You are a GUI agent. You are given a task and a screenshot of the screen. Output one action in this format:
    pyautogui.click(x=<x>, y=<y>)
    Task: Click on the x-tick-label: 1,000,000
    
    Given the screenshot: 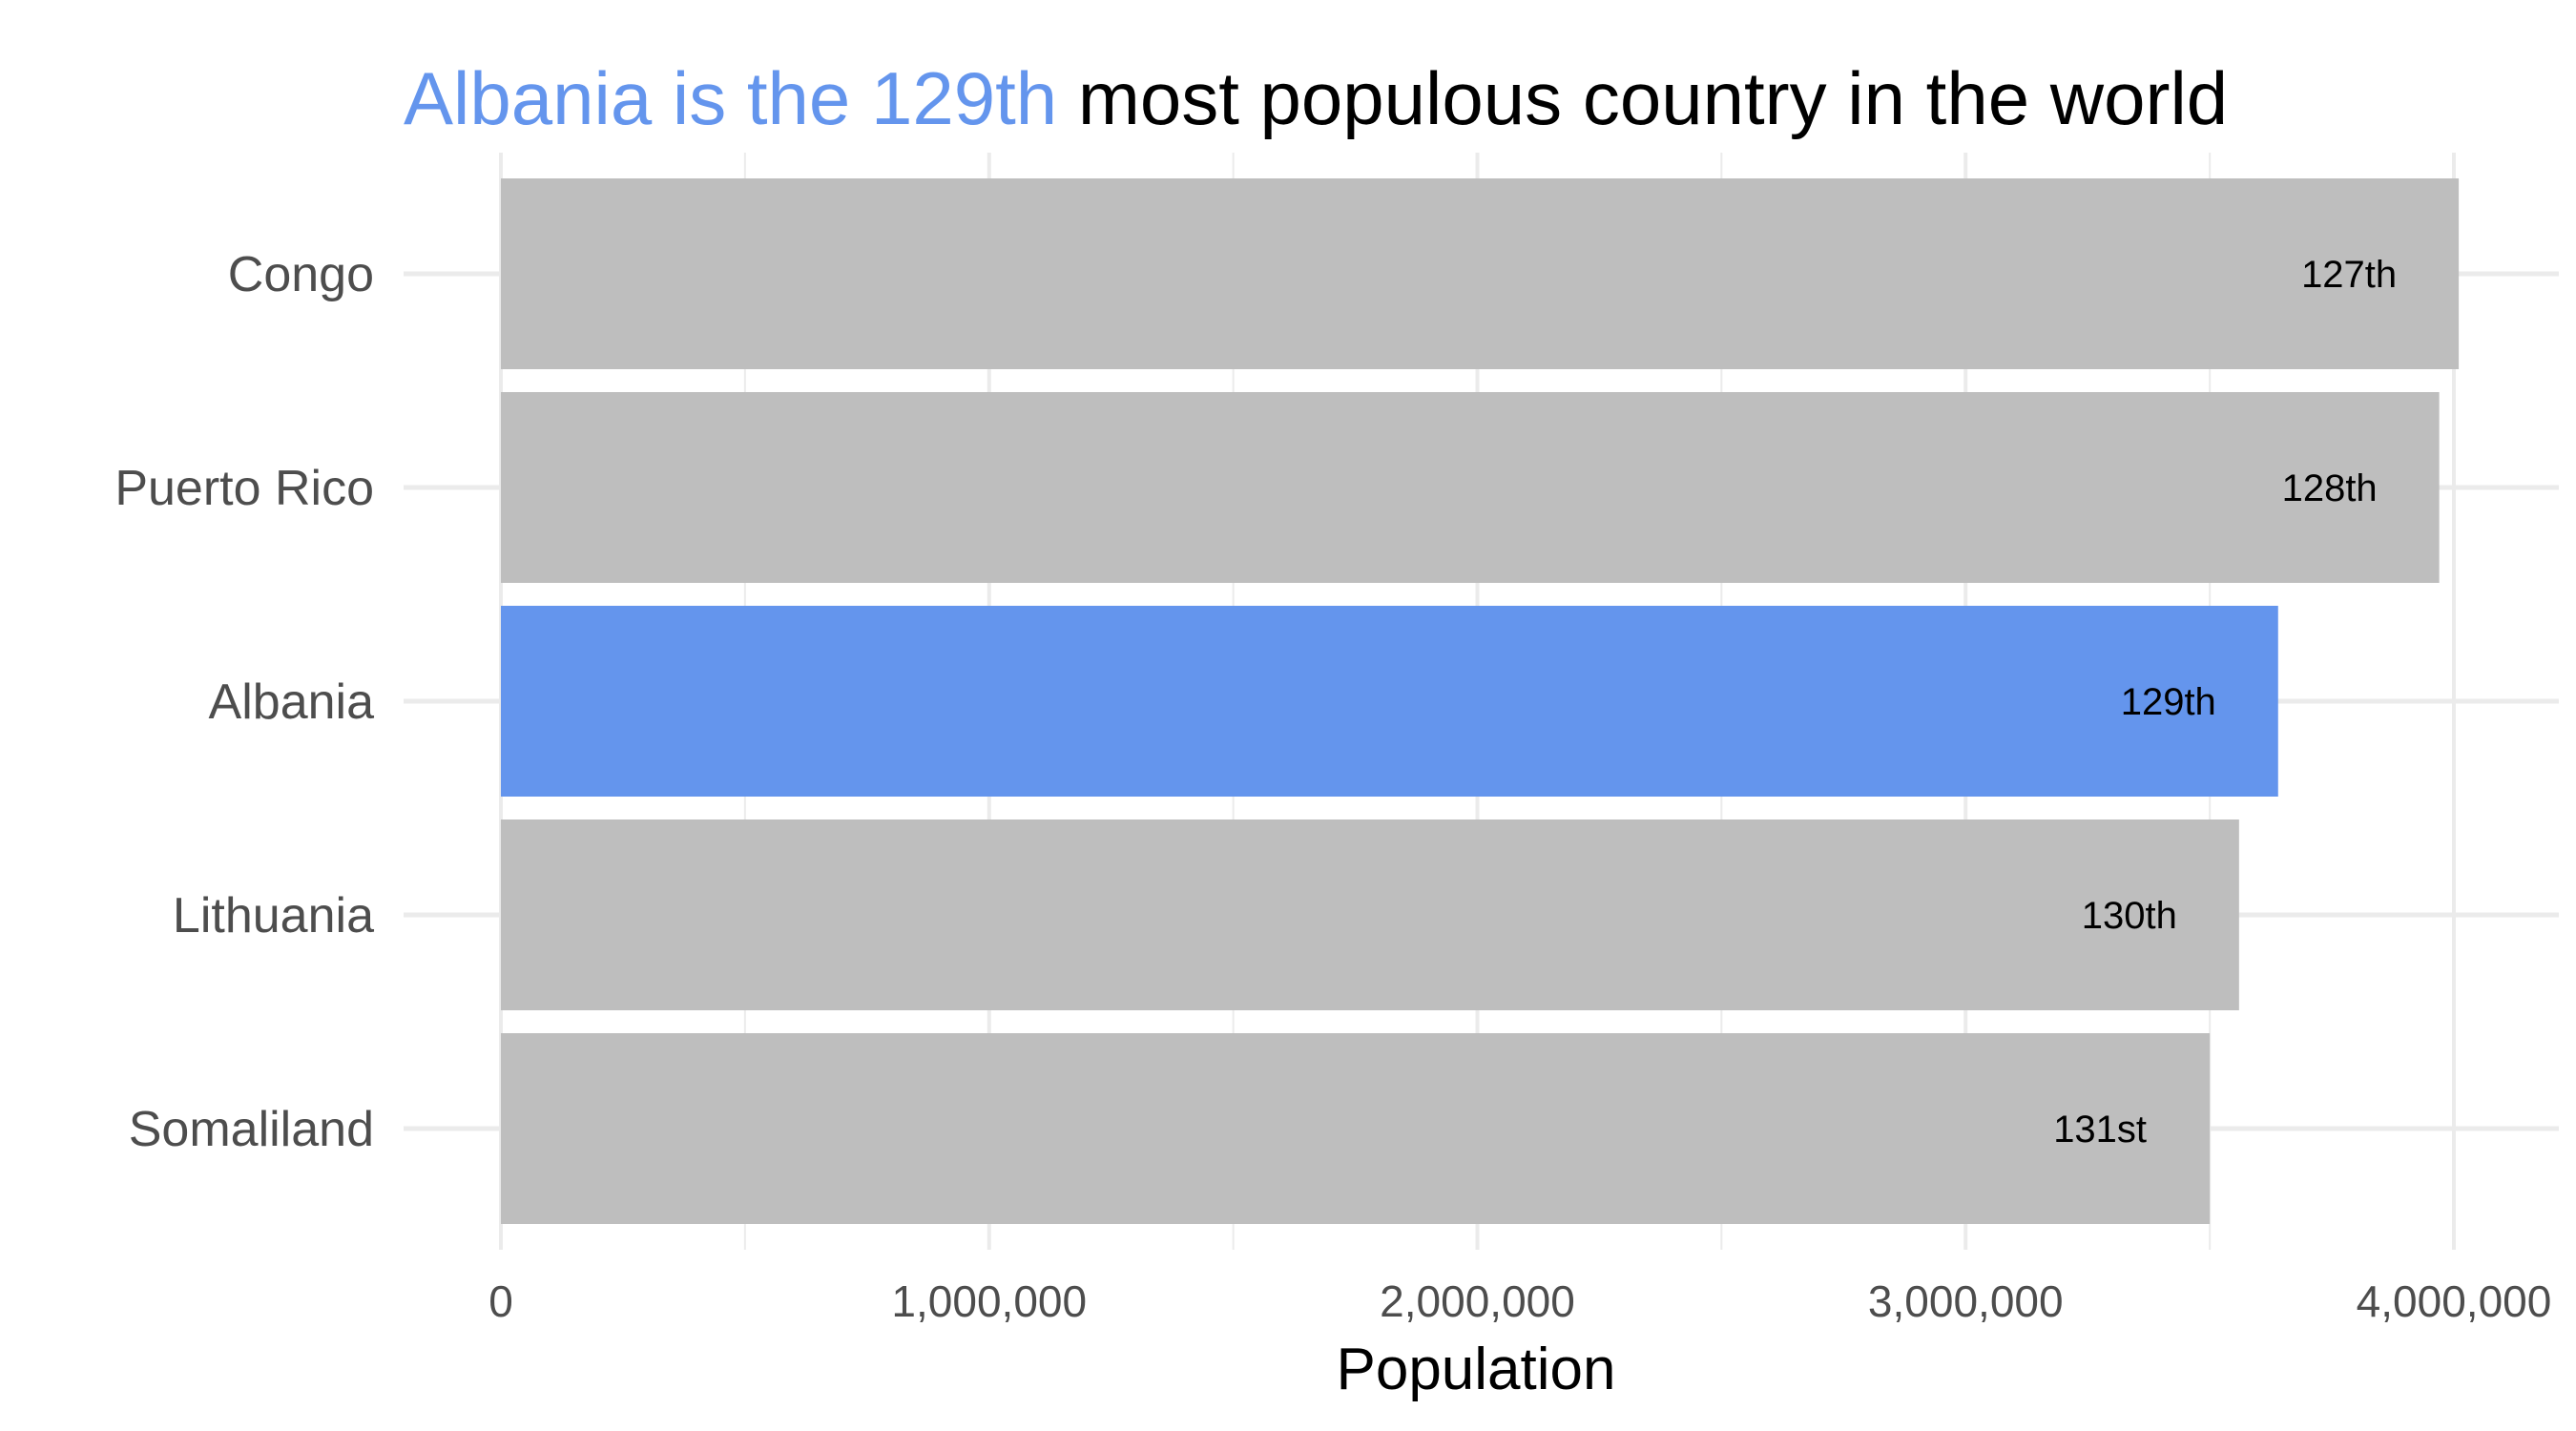 What is the action you would take?
    pyautogui.click(x=989, y=1301)
    